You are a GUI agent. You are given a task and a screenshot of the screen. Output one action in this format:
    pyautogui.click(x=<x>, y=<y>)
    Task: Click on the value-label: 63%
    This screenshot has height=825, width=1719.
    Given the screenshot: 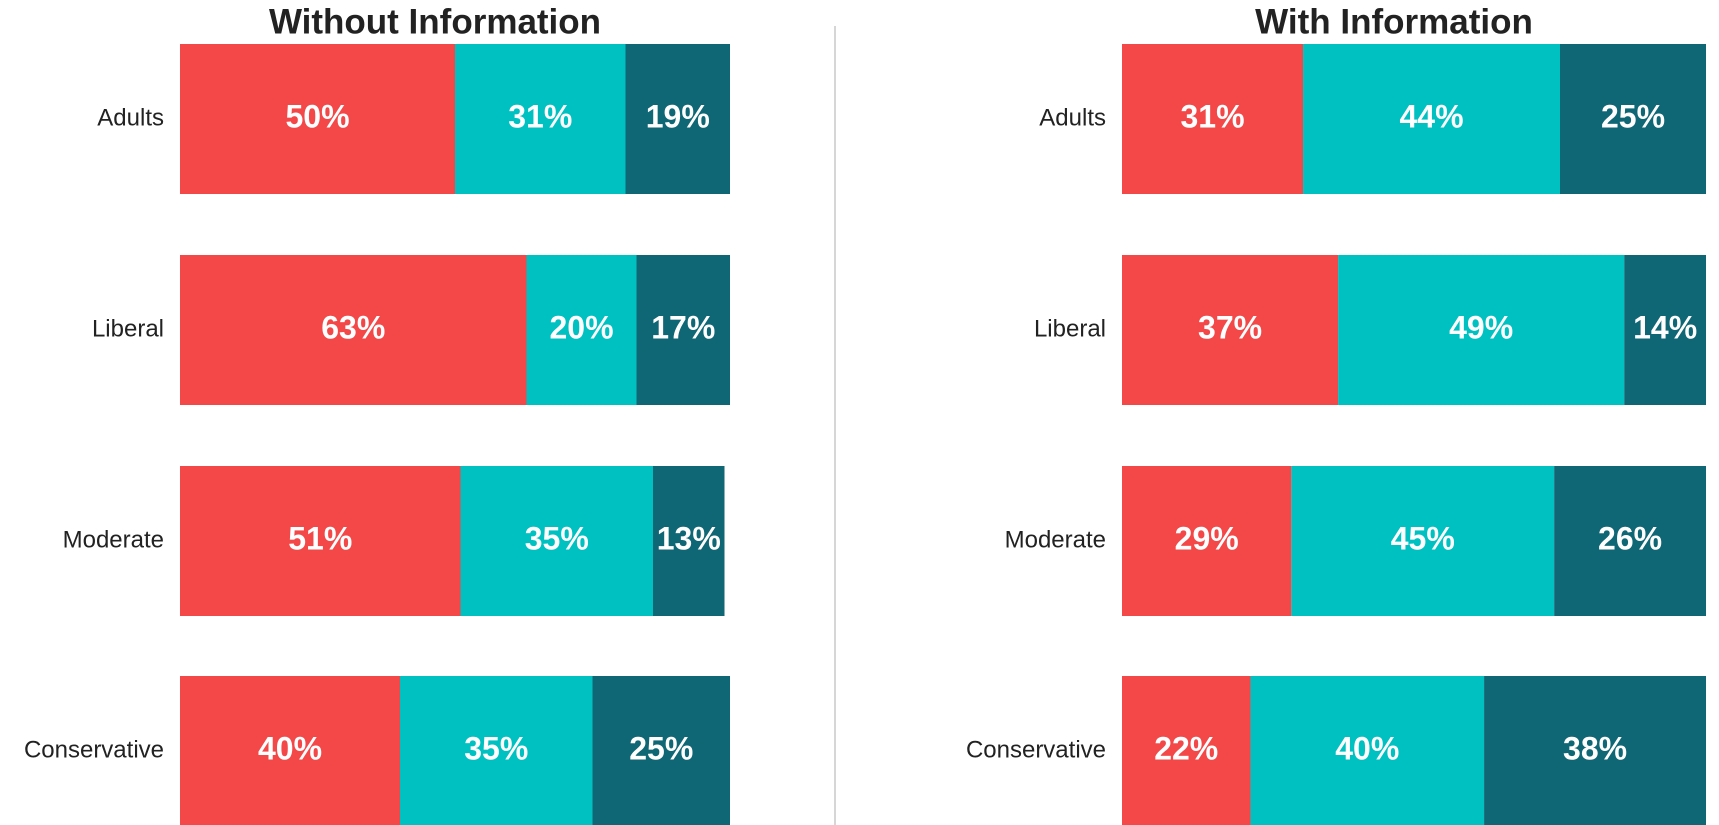 What is the action you would take?
    pyautogui.click(x=353, y=327)
    